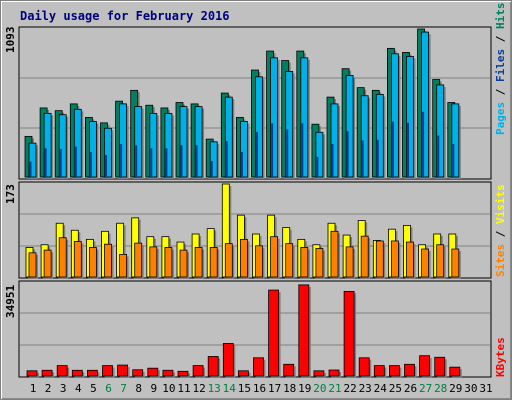  What do you see at coordinates (244, 388) in the screenshot?
I see `x-tick-label-day-15: 15` at bounding box center [244, 388].